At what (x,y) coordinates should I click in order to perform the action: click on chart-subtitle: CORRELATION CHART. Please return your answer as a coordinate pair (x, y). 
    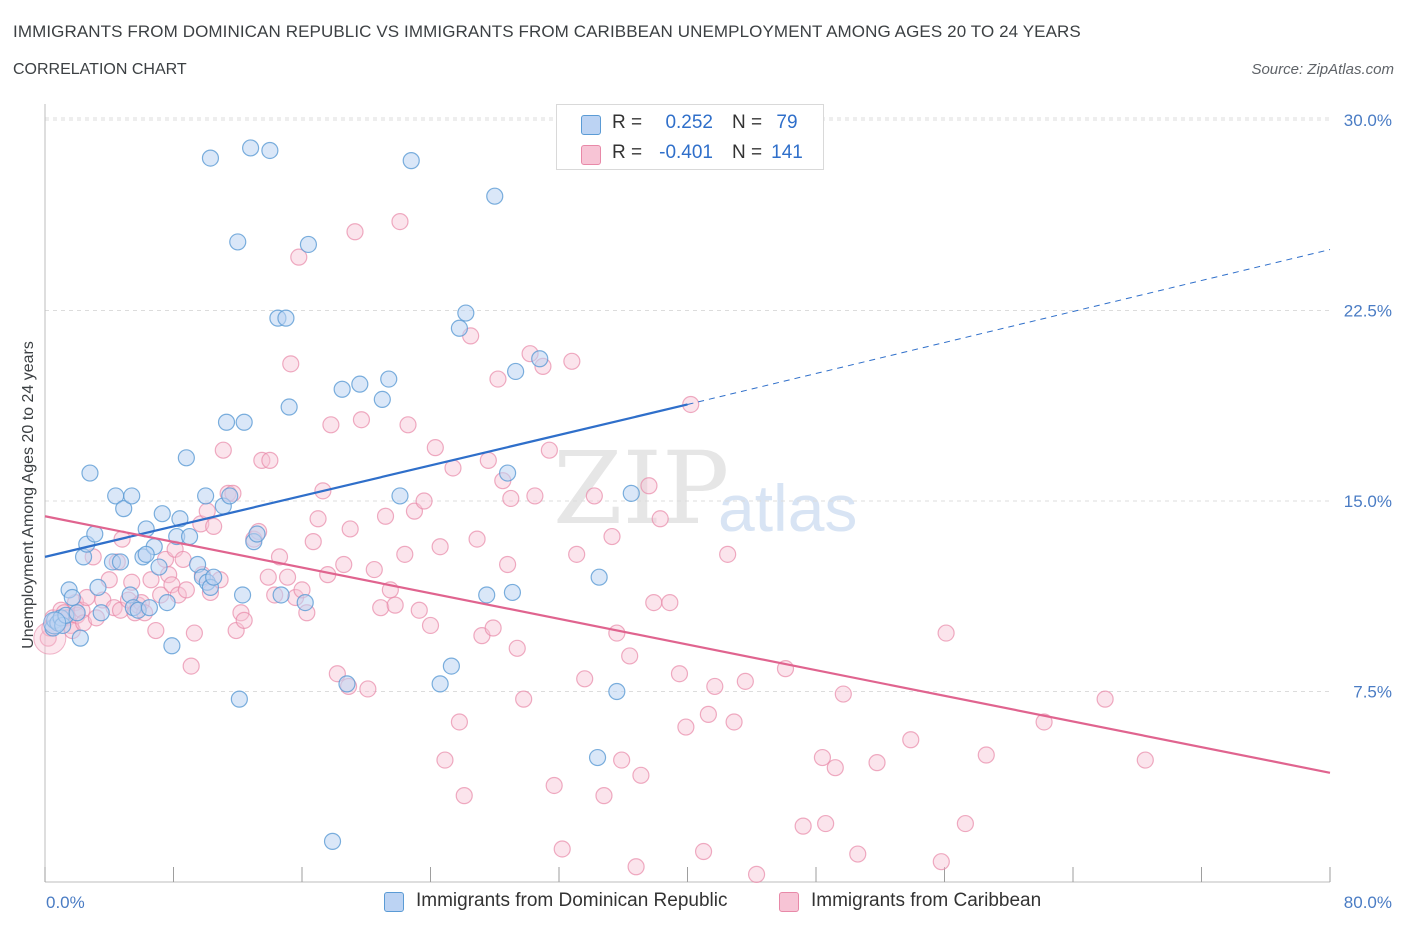
    Looking at the image, I should click on (100, 69).